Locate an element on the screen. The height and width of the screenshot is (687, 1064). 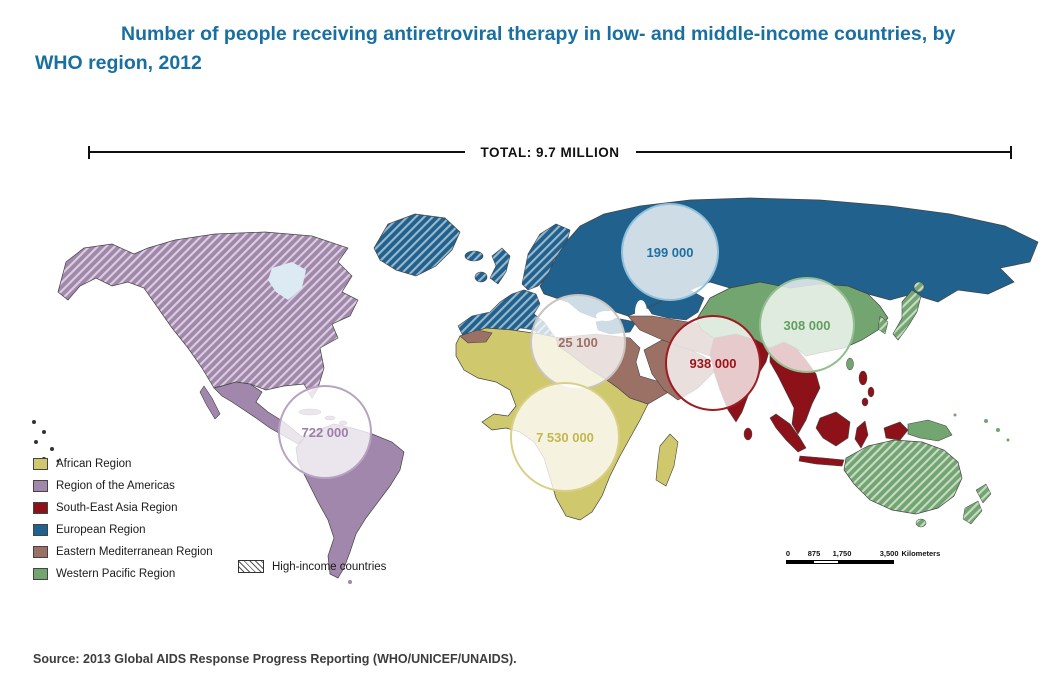
map-taiwan is located at coordinates (850, 364).